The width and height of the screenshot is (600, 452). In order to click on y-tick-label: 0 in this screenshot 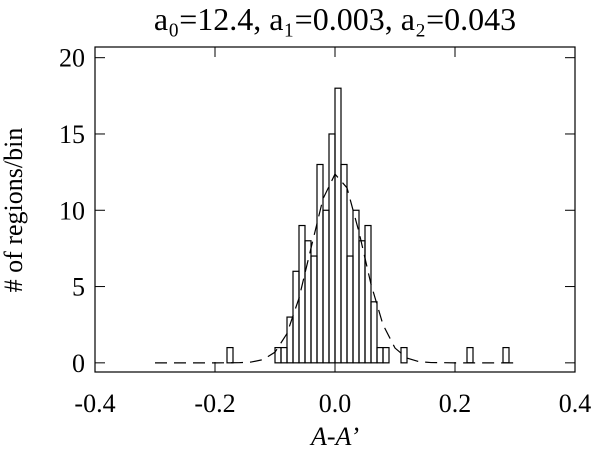, I will do `click(78, 363)`.